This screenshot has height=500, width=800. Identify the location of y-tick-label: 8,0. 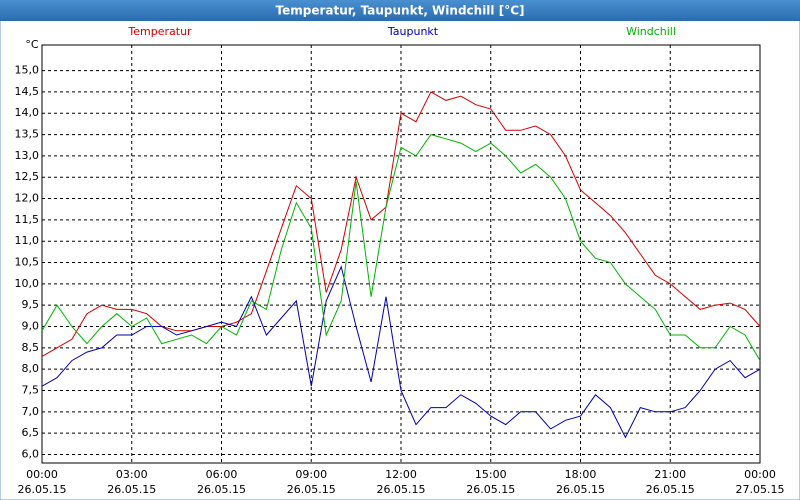
(31, 368).